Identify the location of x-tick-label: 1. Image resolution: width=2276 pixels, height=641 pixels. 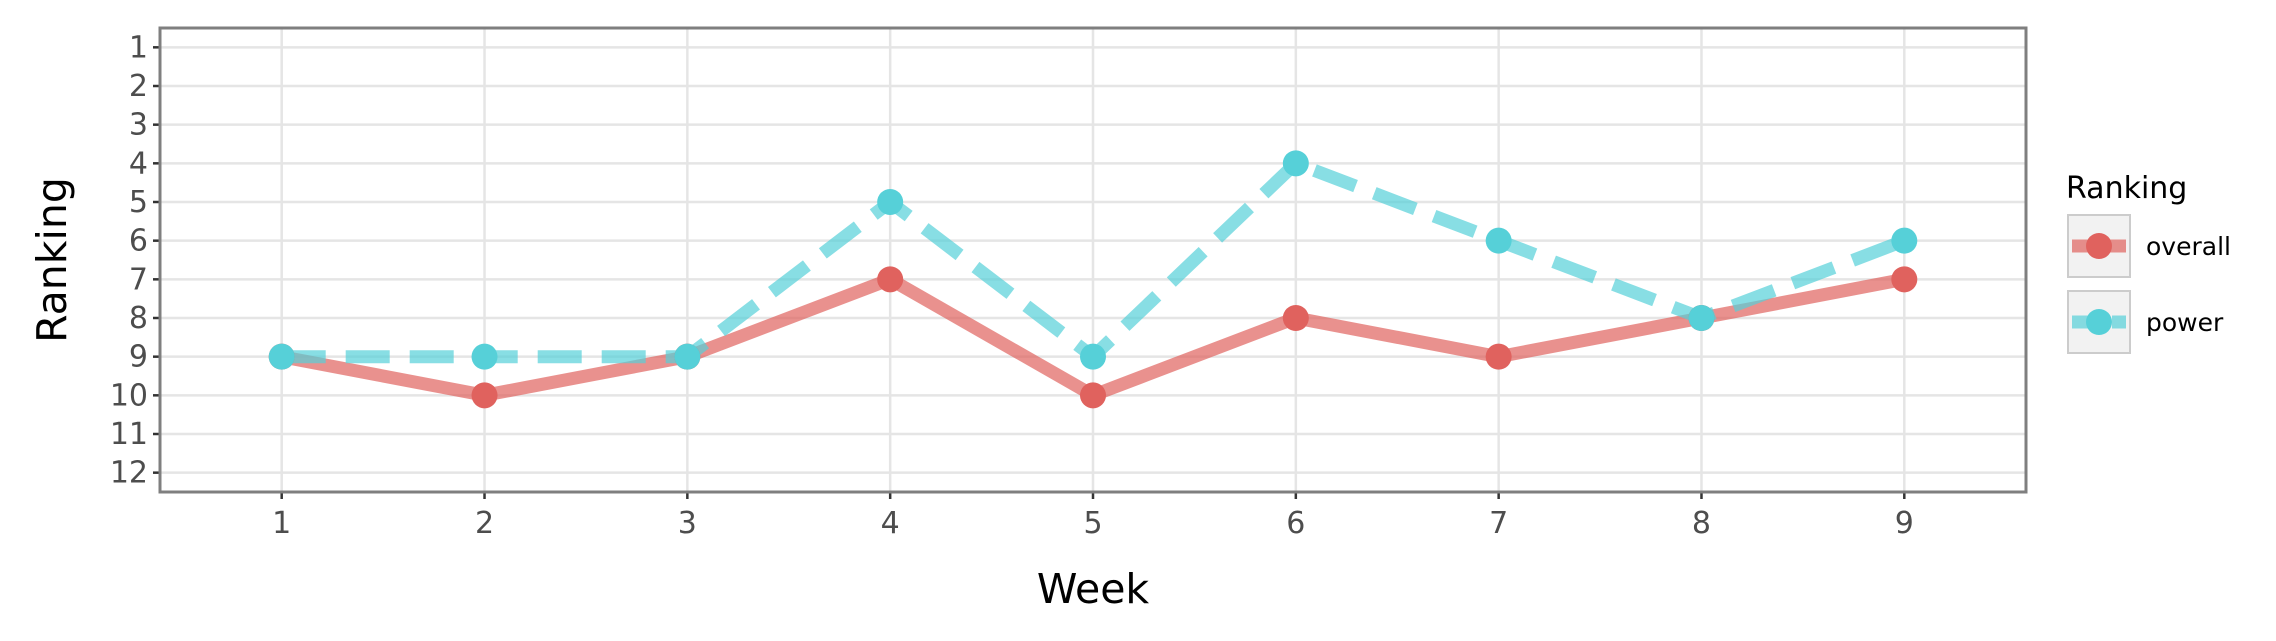
(281, 523).